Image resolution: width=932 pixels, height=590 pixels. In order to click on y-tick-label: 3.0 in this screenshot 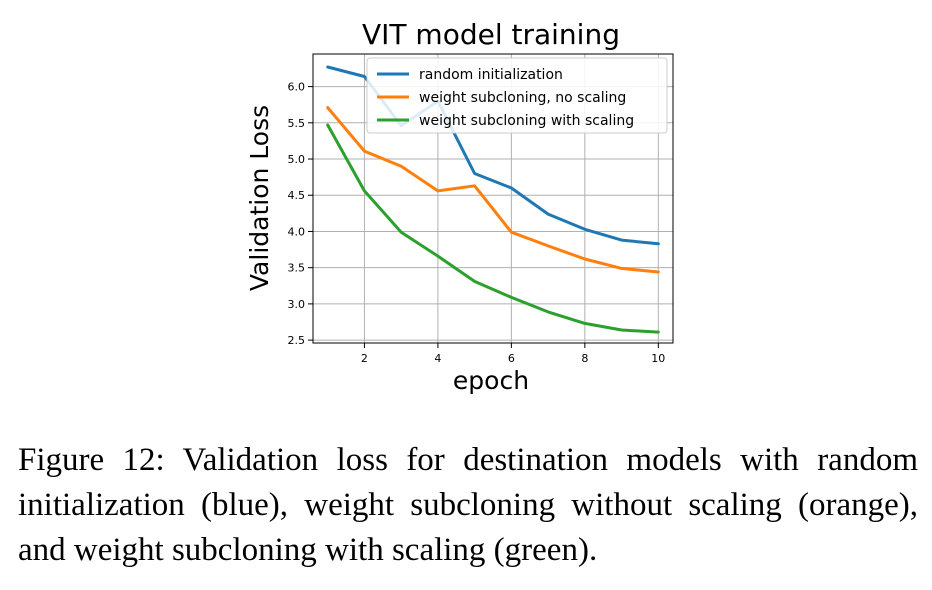, I will do `click(297, 304)`.